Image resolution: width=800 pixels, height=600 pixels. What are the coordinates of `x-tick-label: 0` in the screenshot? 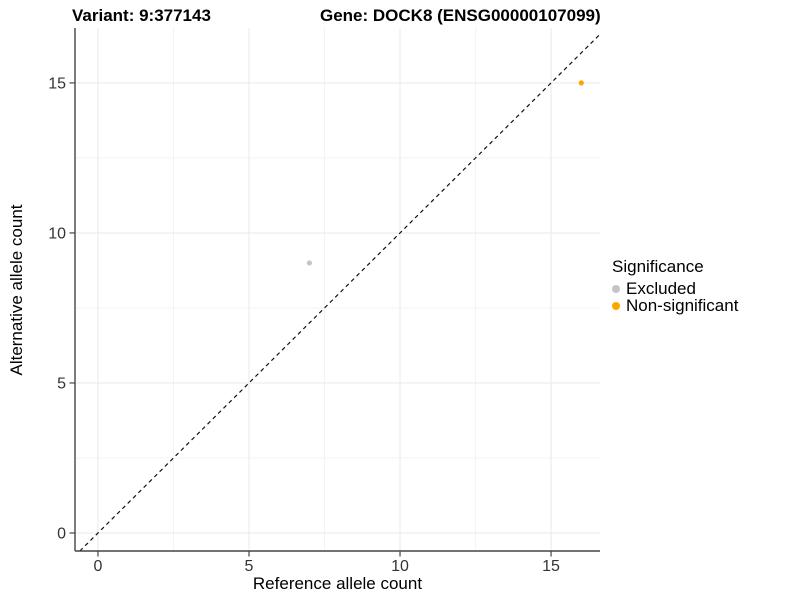 It's located at (98, 566).